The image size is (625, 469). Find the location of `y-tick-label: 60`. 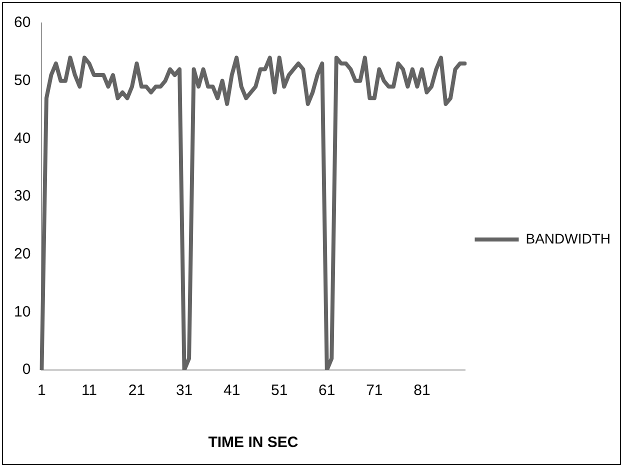

y-tick-label: 60 is located at coordinates (22, 23).